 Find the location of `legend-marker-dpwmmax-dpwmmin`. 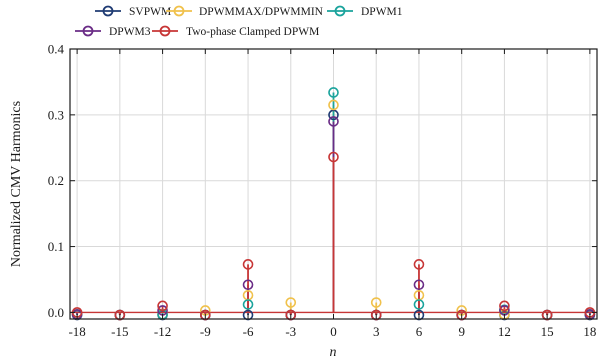

legend-marker-dpwmmax-dpwmmin is located at coordinates (179, 11).